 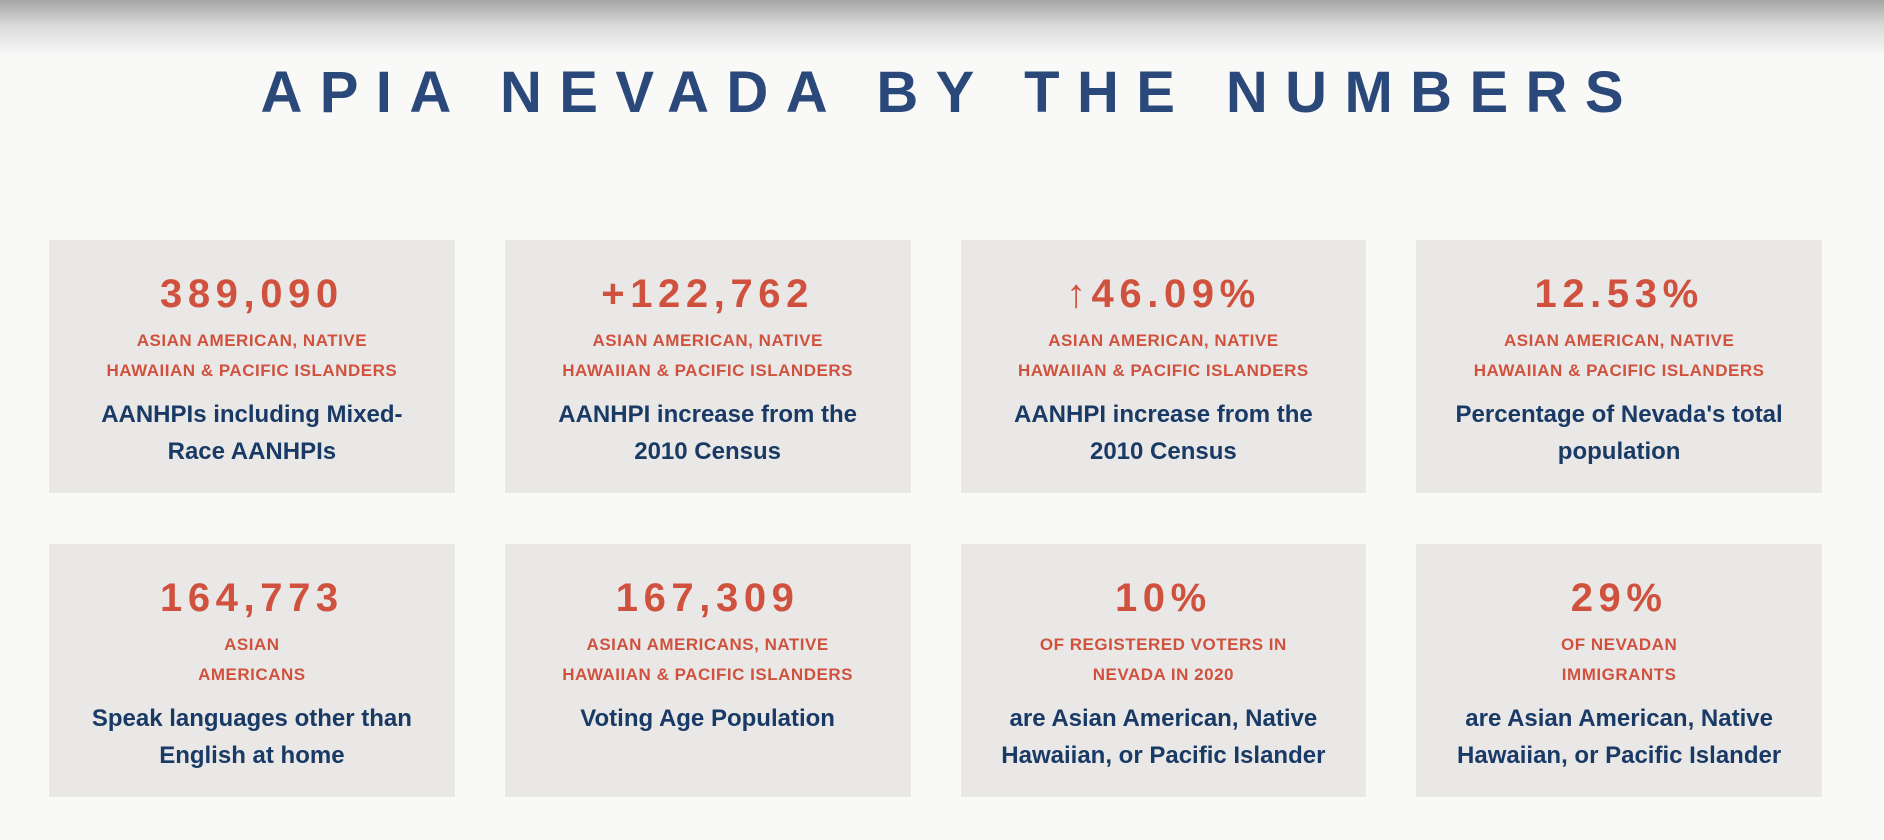 What do you see at coordinates (252, 659) in the screenshot?
I see `stat-label: ASIAN AMERICANS` at bounding box center [252, 659].